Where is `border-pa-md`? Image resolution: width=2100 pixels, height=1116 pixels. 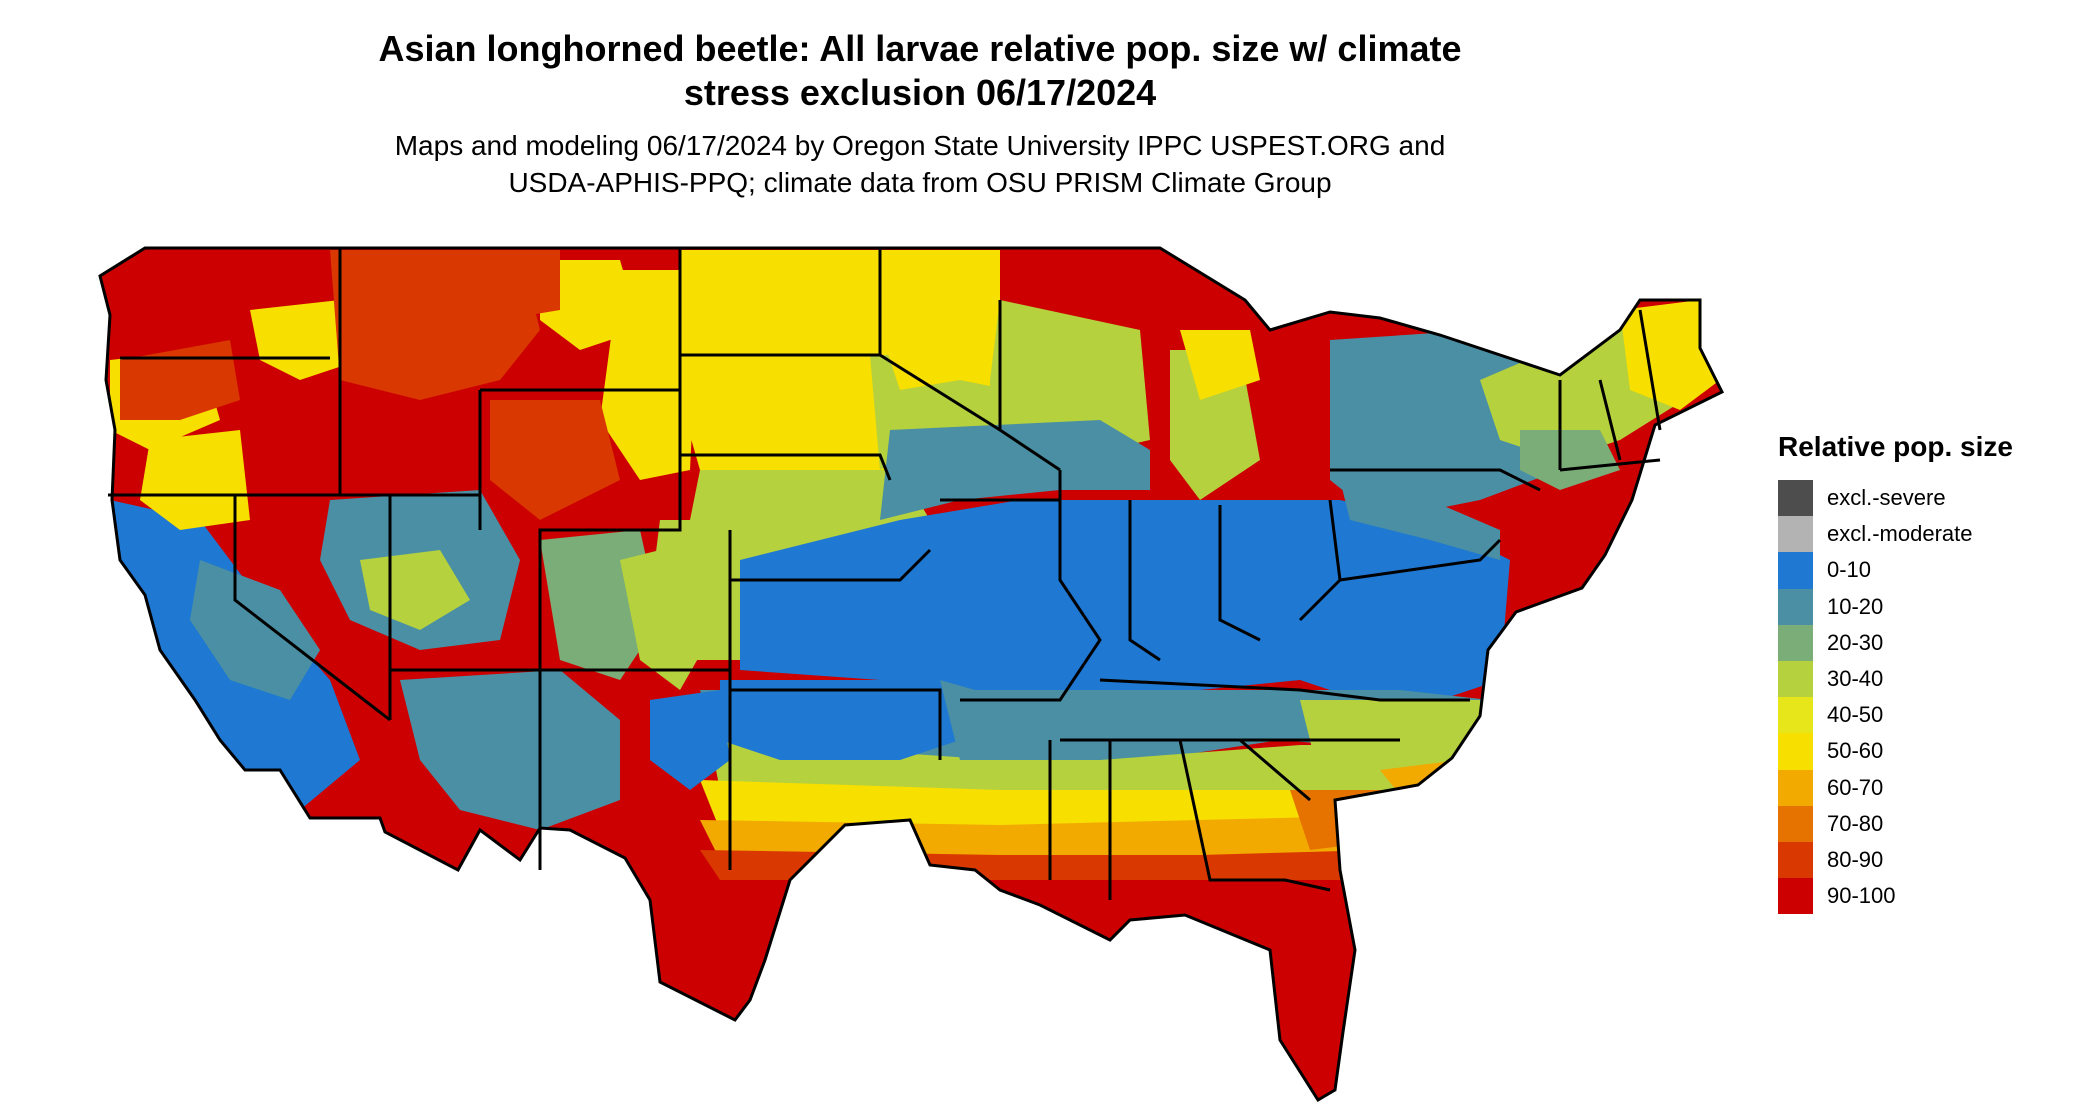
border-pa-md is located at coordinates (1420, 560).